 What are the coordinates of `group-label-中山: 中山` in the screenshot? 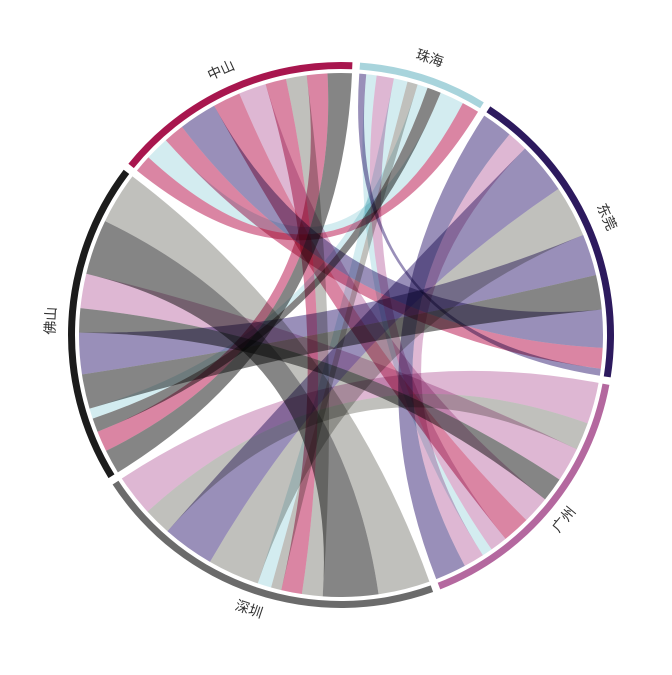 It's located at (221, 71).